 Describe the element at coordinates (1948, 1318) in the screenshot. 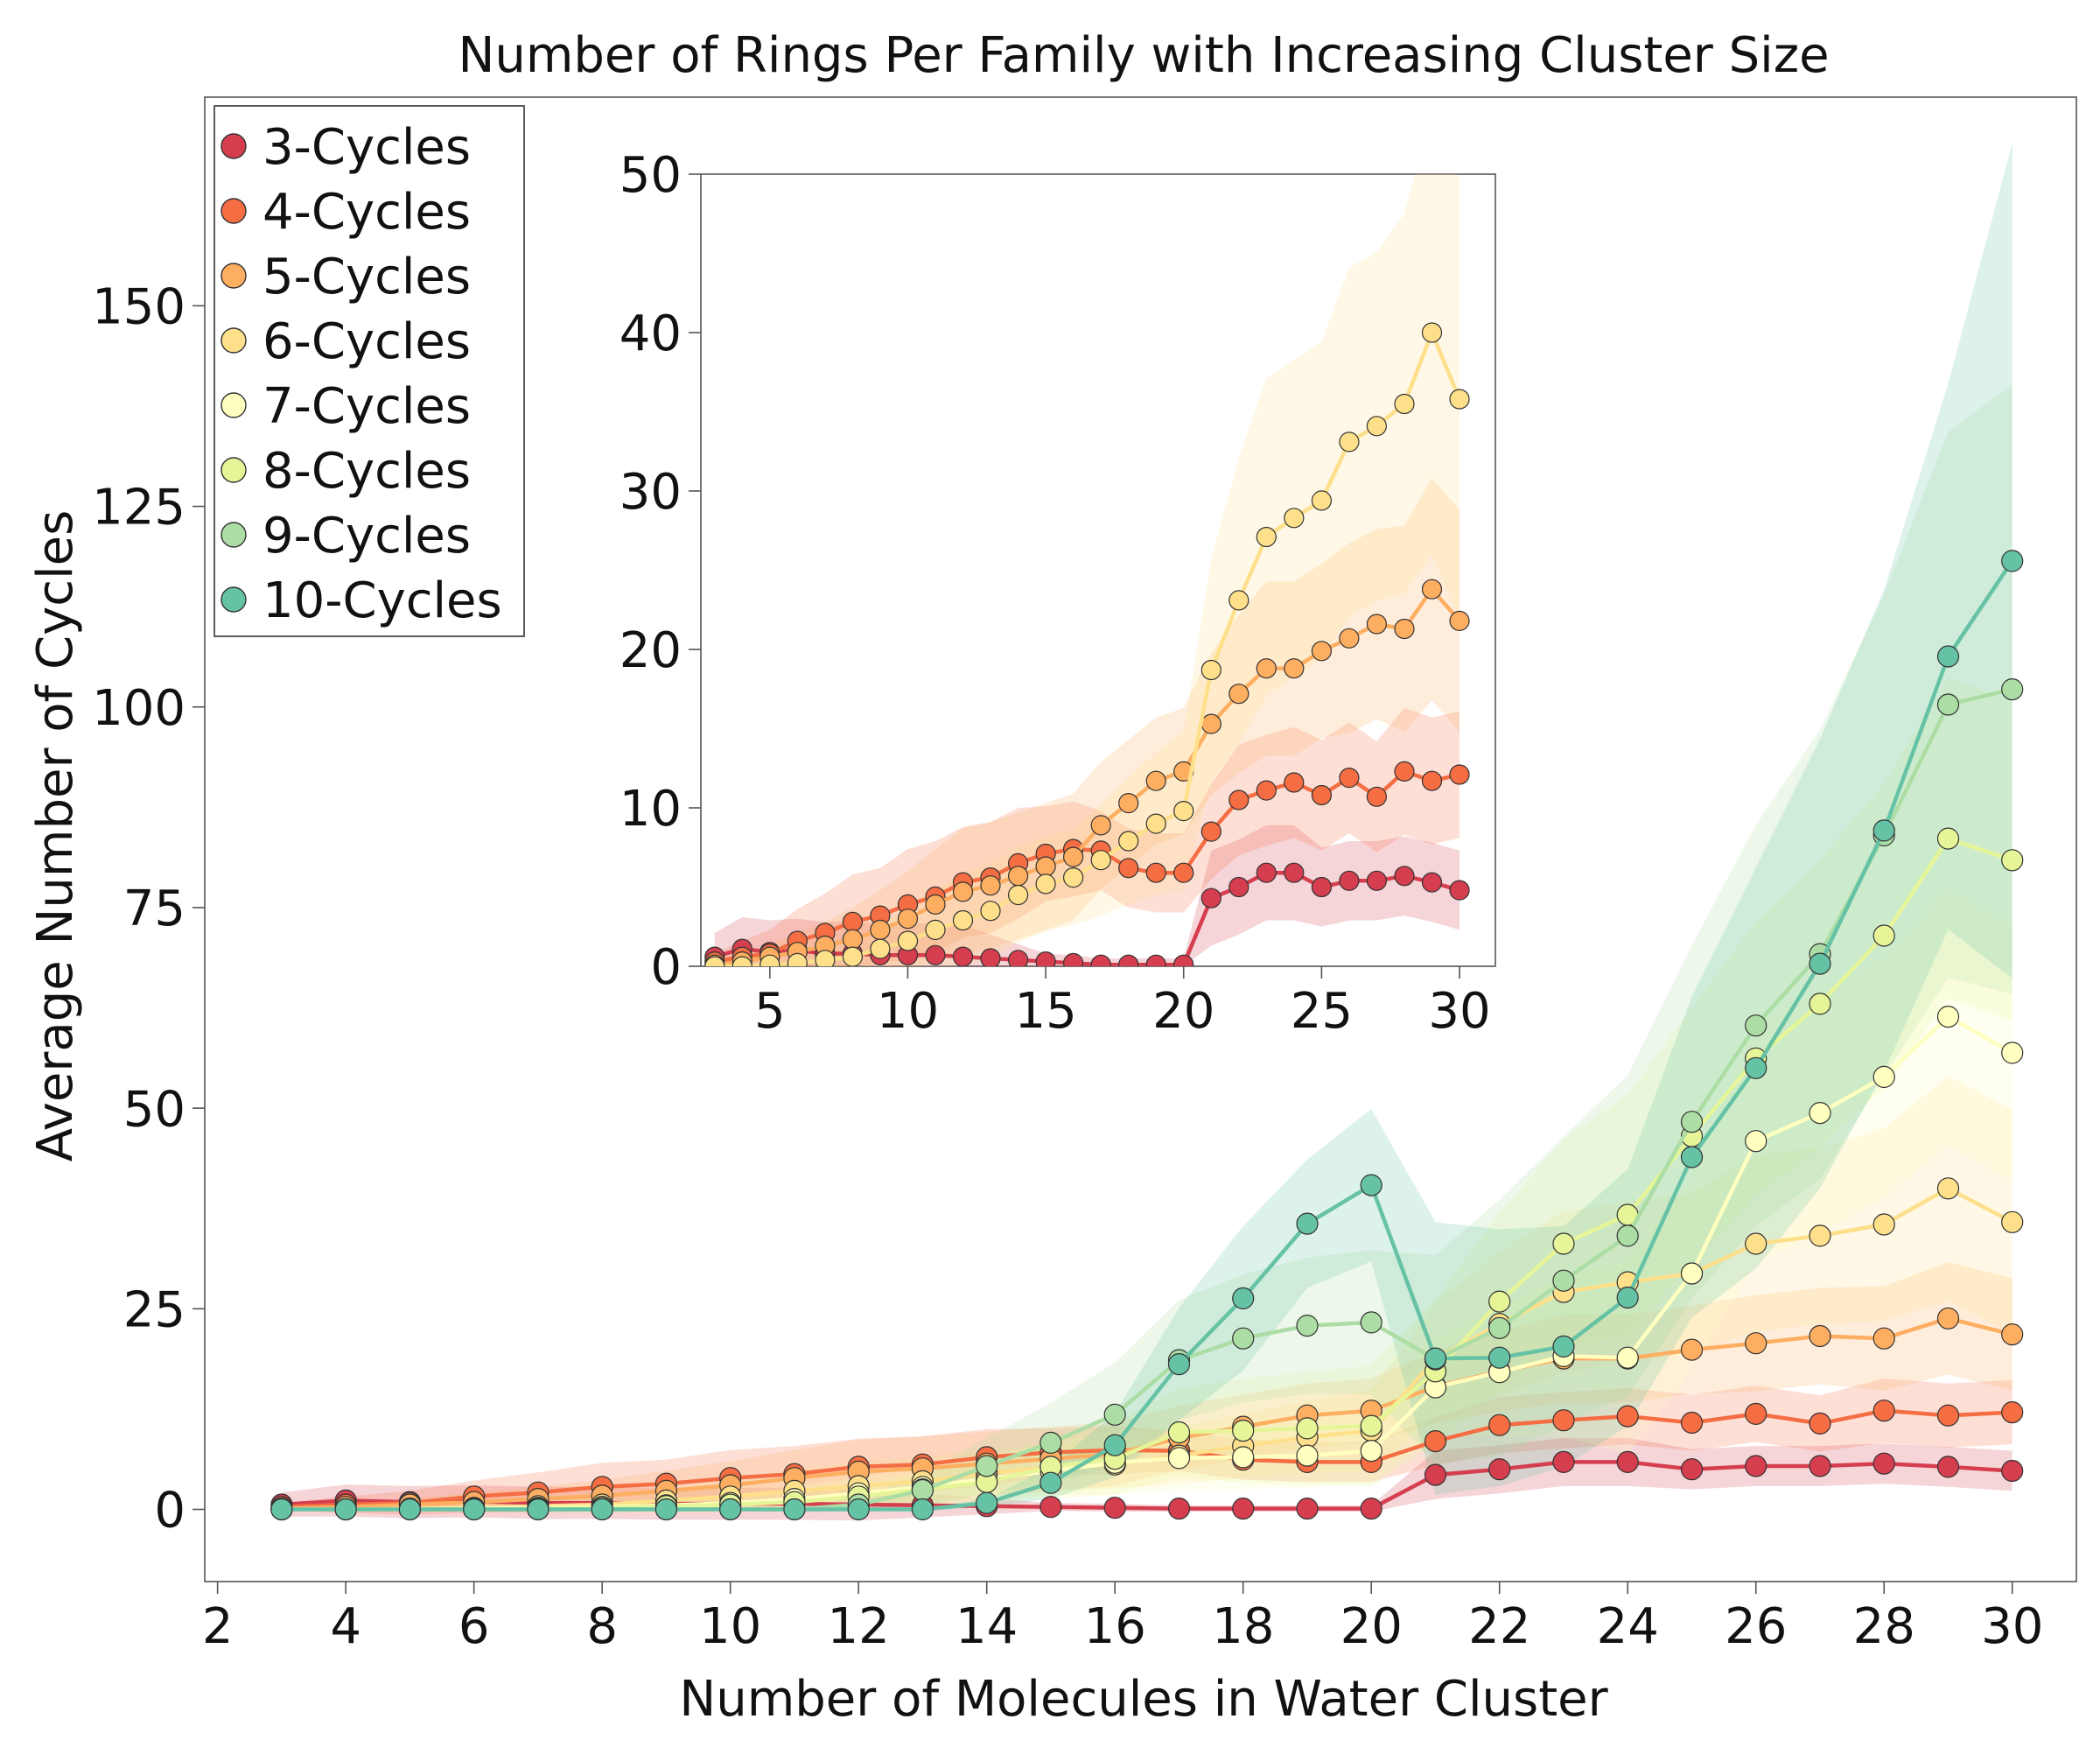

I see `main-point-5-cycles-x29` at that location.